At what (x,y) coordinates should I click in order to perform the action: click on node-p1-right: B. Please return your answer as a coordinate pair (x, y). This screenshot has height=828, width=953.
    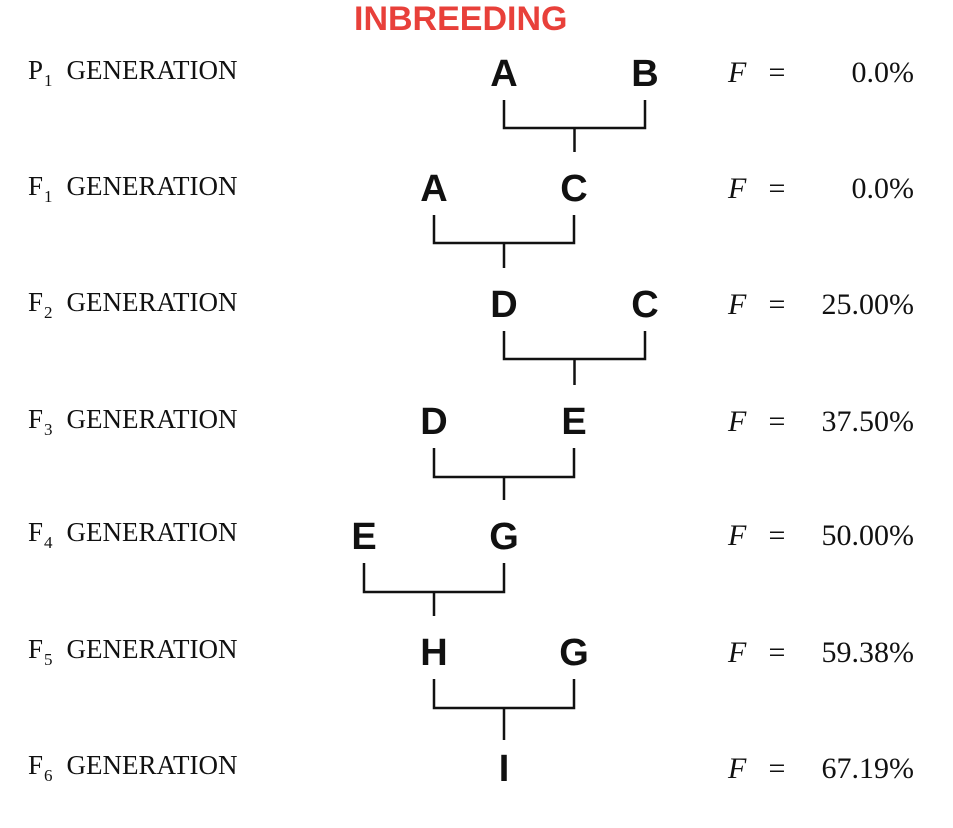
    Looking at the image, I should click on (645, 74).